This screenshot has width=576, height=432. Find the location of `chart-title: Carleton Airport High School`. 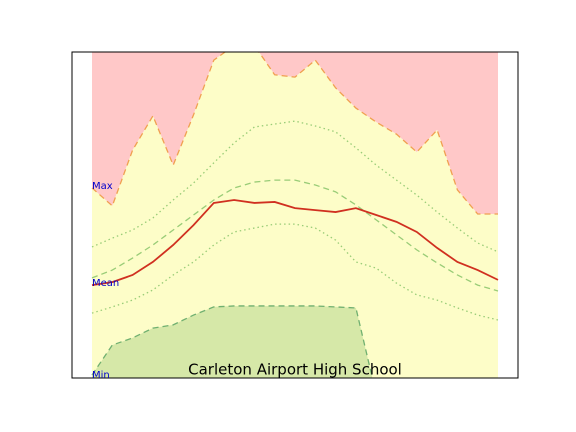

chart-title: Carleton Airport High School is located at coordinates (295, 370).